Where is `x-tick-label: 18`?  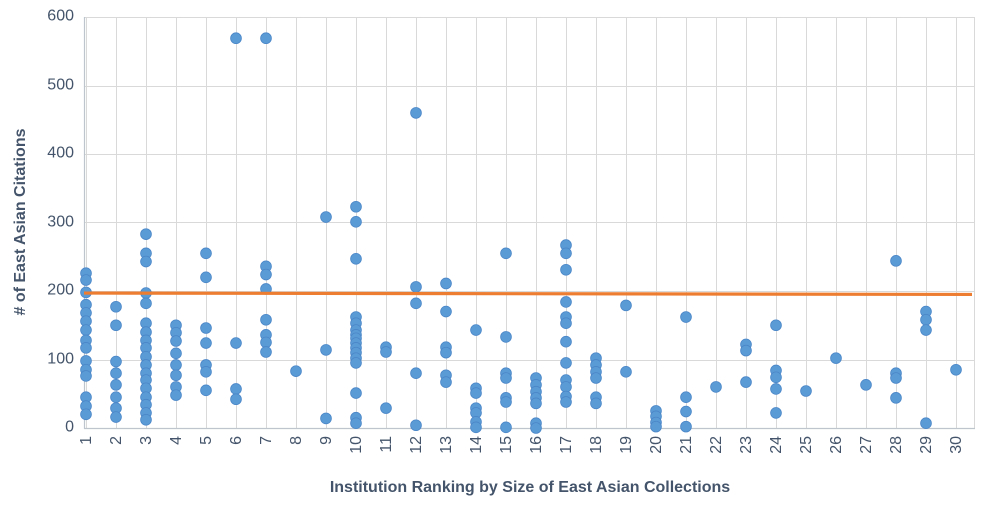
x-tick-label: 18 is located at coordinates (596, 445).